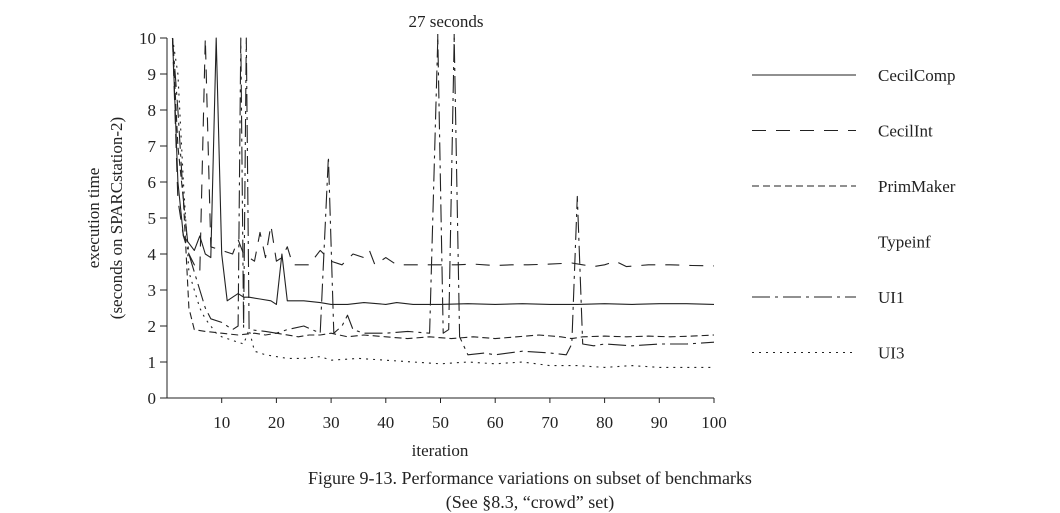  What do you see at coordinates (116, 218) in the screenshot?
I see `y-axis-label-line2: (seconds on SPARCstation-2)` at bounding box center [116, 218].